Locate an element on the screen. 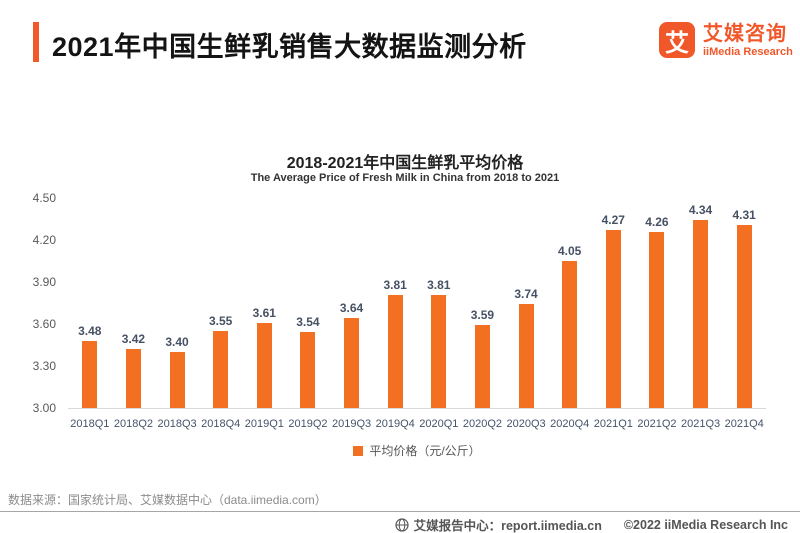 The width and height of the screenshot is (800, 533). bar-value-label: 3.74 is located at coordinates (526, 294).